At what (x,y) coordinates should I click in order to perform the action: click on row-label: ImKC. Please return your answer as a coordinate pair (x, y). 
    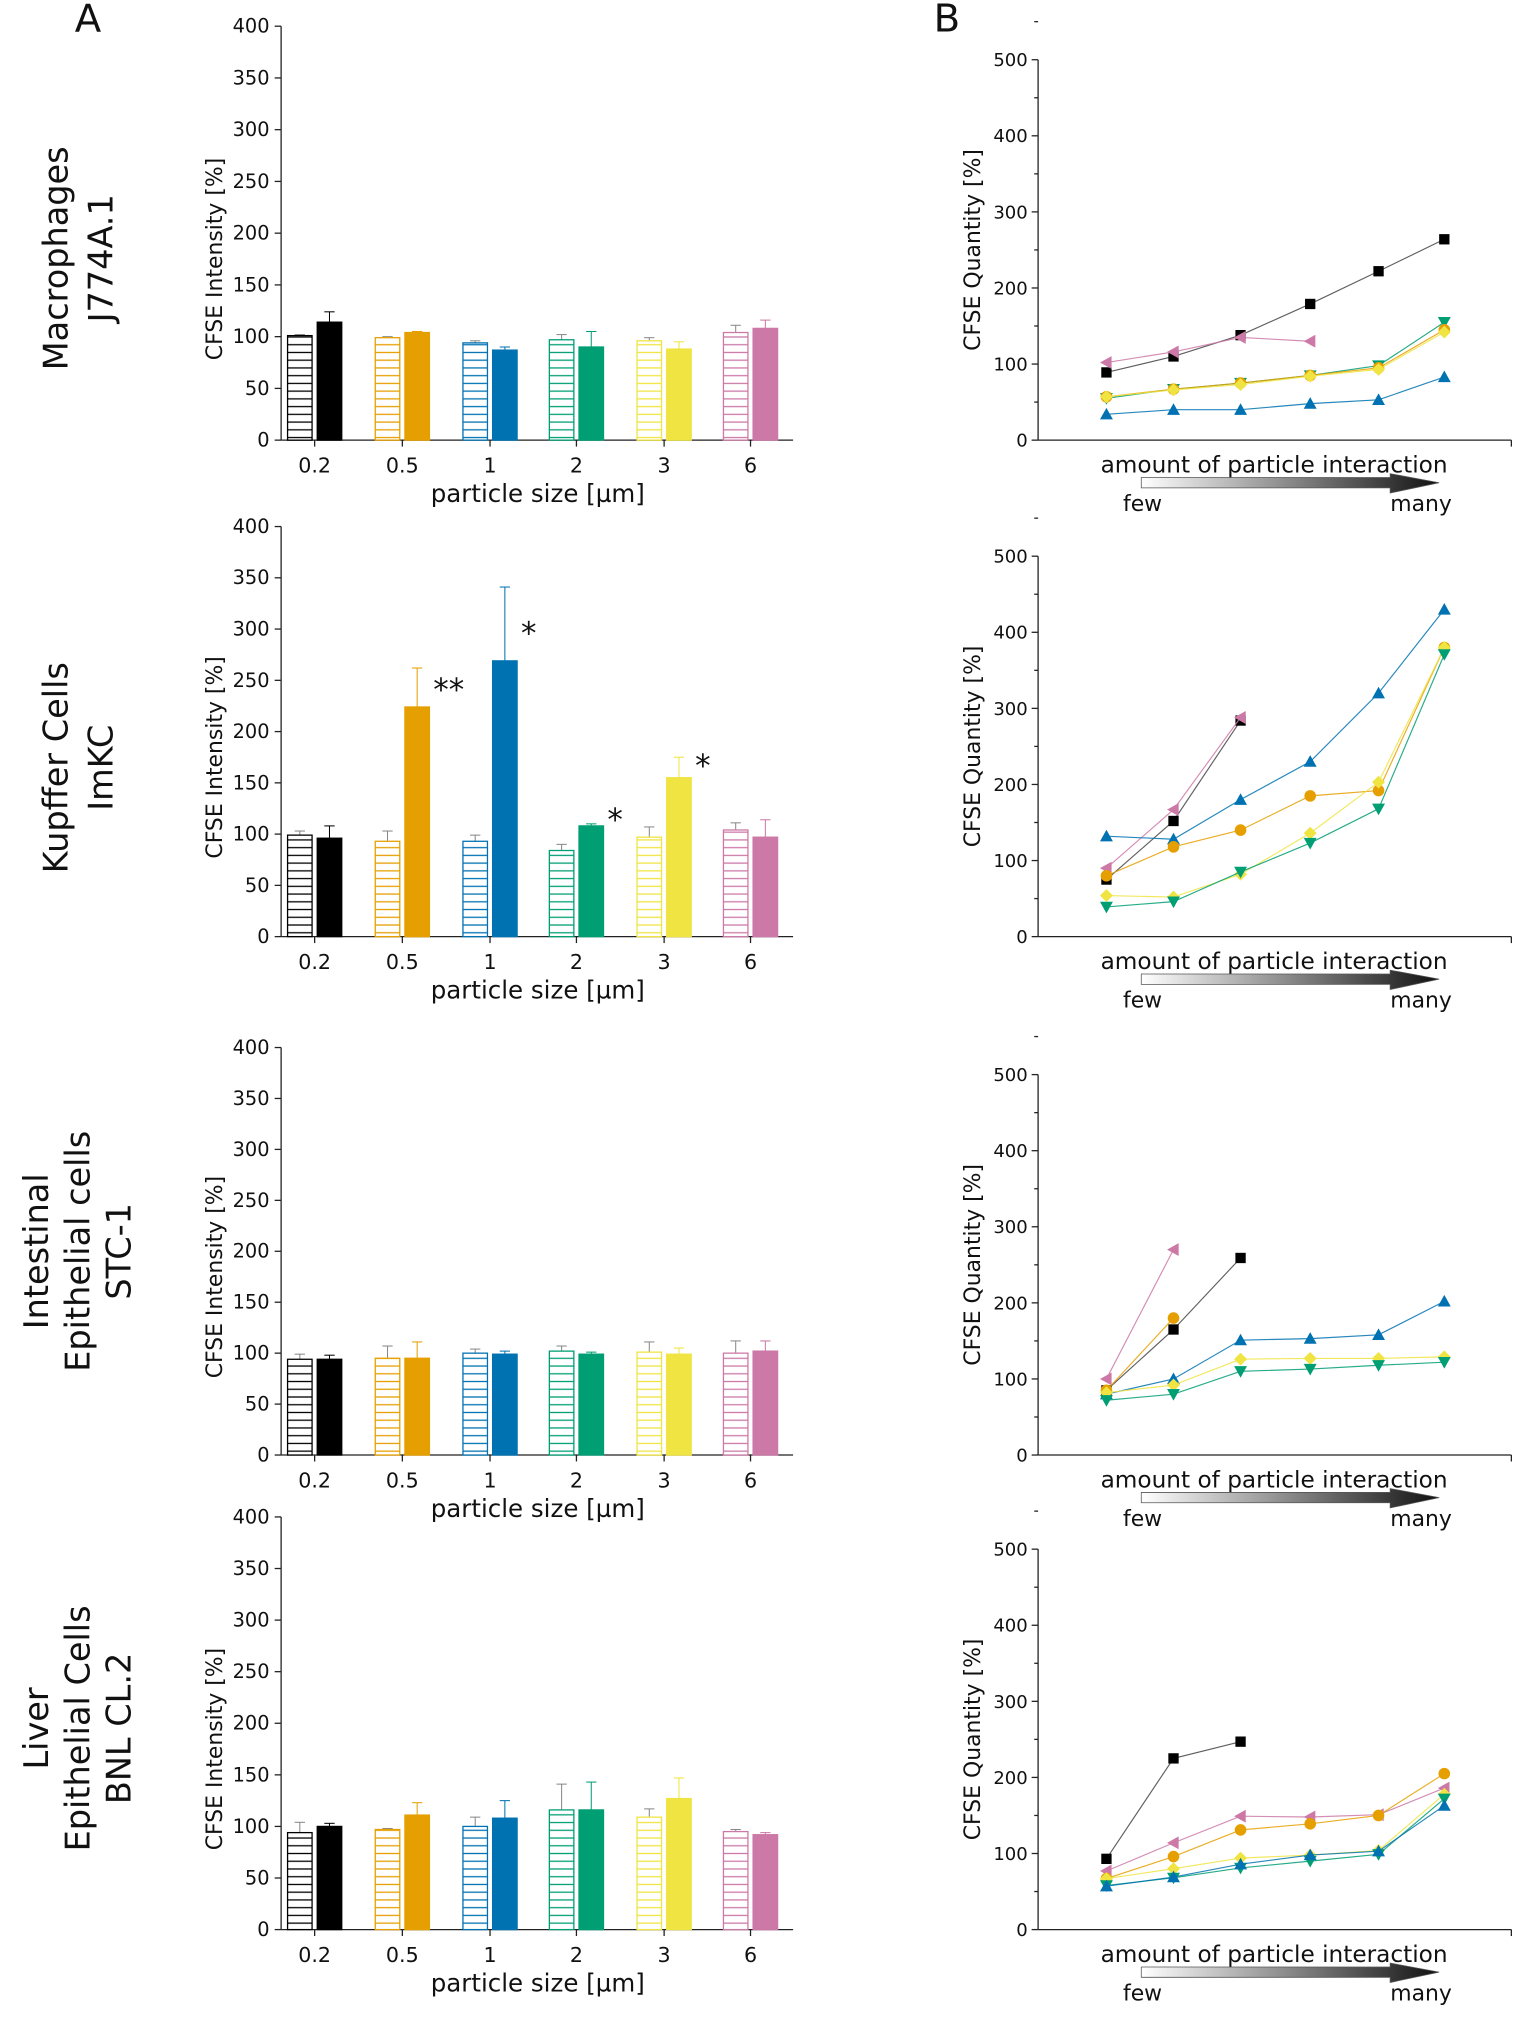
    Looking at the image, I should click on (101, 768).